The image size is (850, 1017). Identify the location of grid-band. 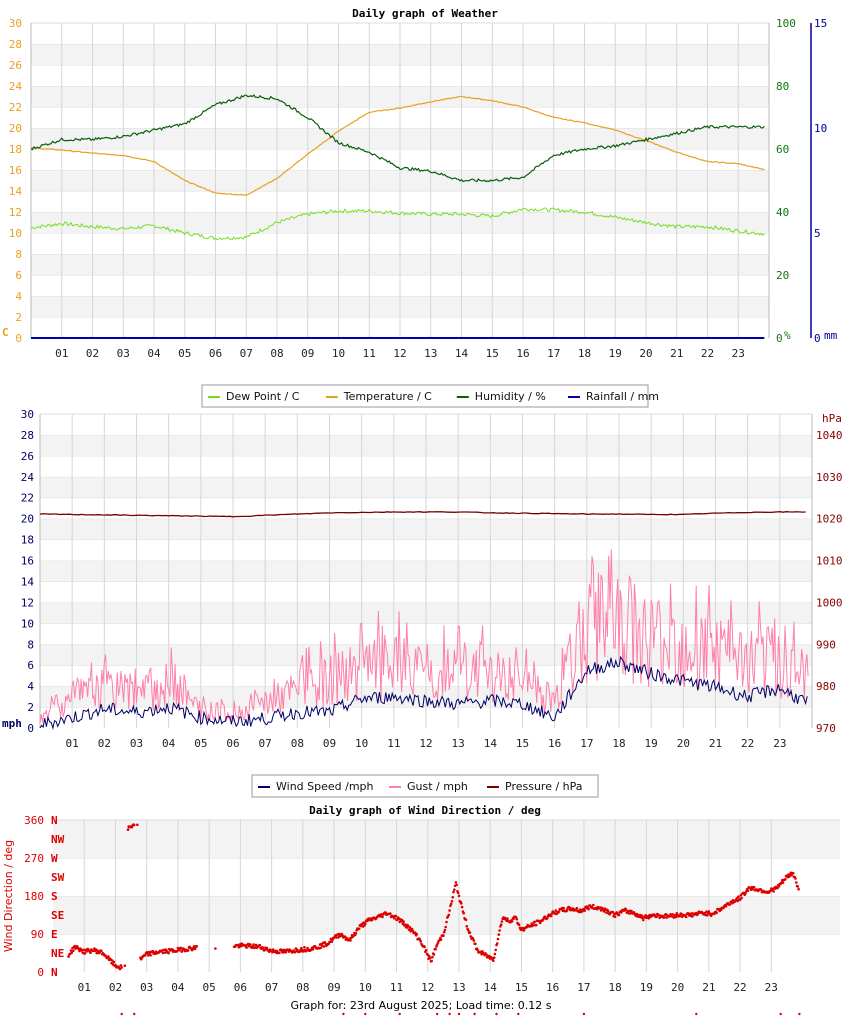
(446, 839).